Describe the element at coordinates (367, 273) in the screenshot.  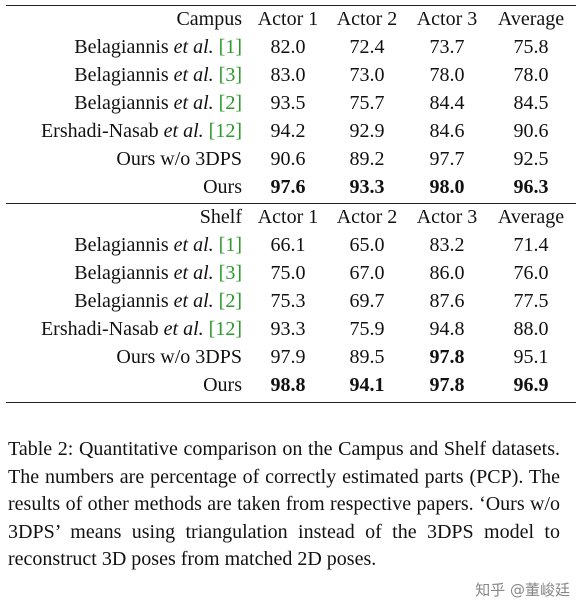
I see `score: 67.0` at that location.